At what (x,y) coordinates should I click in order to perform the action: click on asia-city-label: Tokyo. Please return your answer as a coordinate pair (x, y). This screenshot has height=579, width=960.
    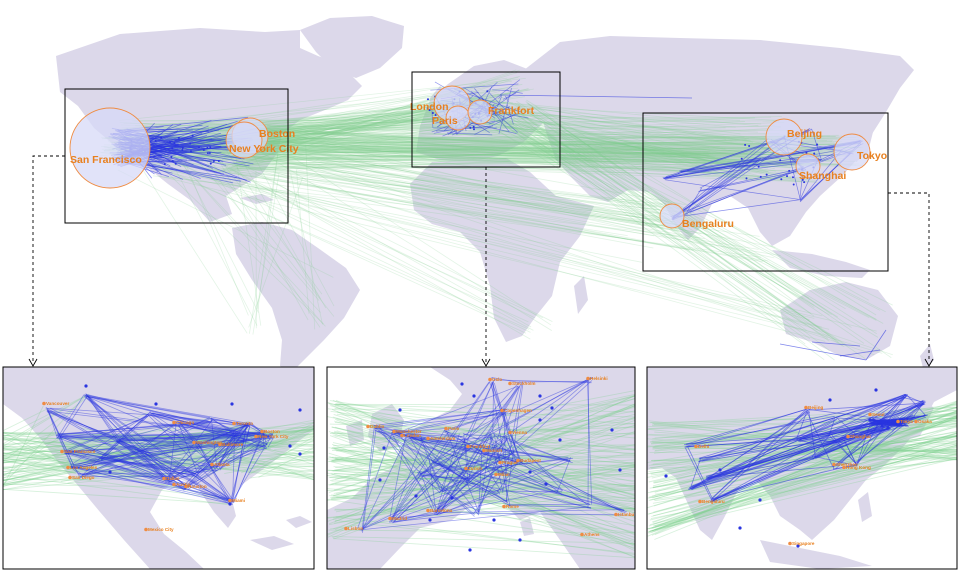
    Looking at the image, I should click on (906, 421).